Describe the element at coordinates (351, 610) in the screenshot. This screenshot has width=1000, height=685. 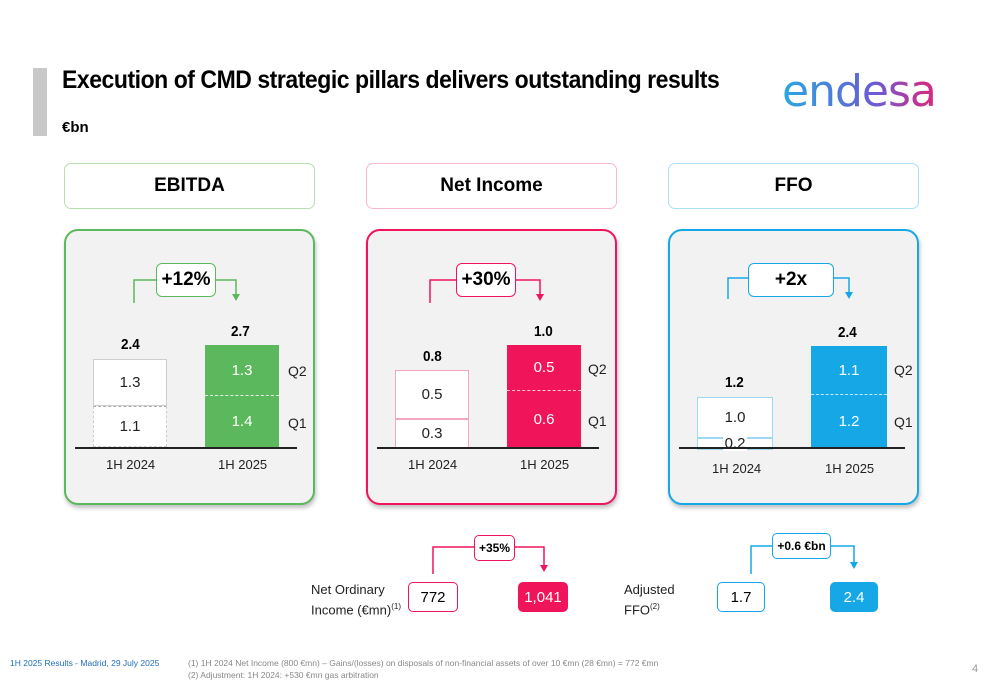
I see `net-ordinary-label-line2: Income (€mn)` at that location.